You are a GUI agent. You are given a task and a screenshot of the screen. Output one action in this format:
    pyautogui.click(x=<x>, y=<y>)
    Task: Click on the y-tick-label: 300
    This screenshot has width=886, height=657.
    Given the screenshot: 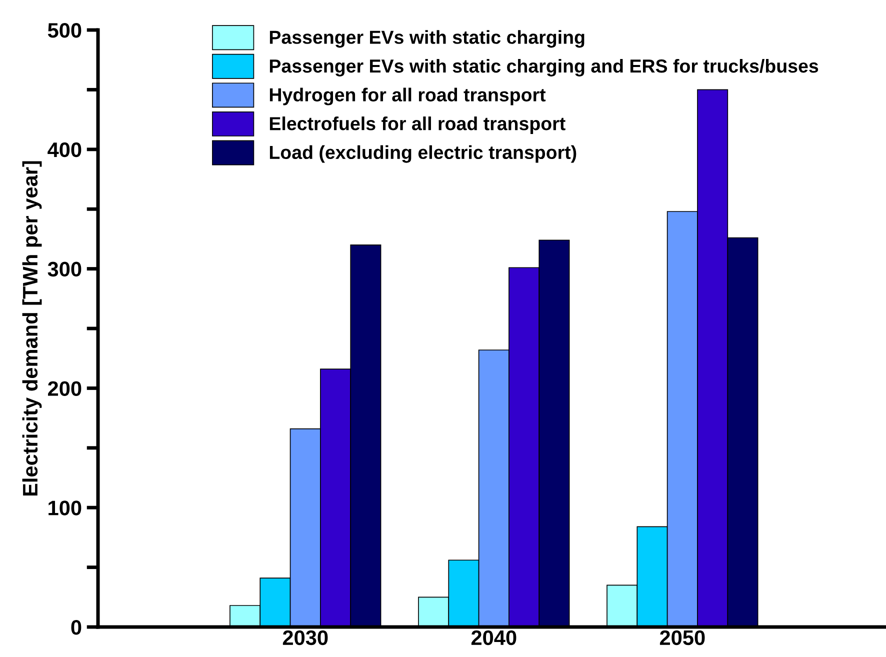 What is the action you would take?
    pyautogui.click(x=65, y=269)
    